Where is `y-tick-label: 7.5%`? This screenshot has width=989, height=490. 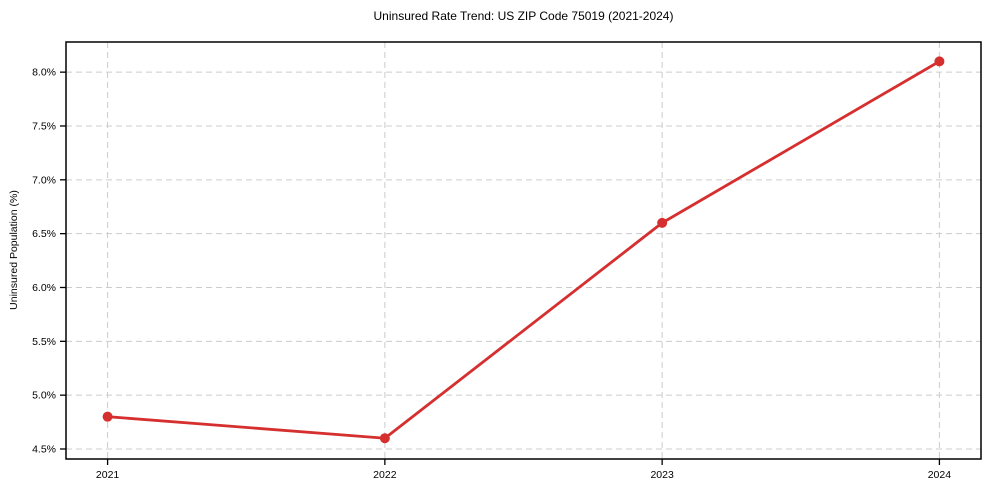
y-tick-label: 7.5% is located at coordinates (44, 126).